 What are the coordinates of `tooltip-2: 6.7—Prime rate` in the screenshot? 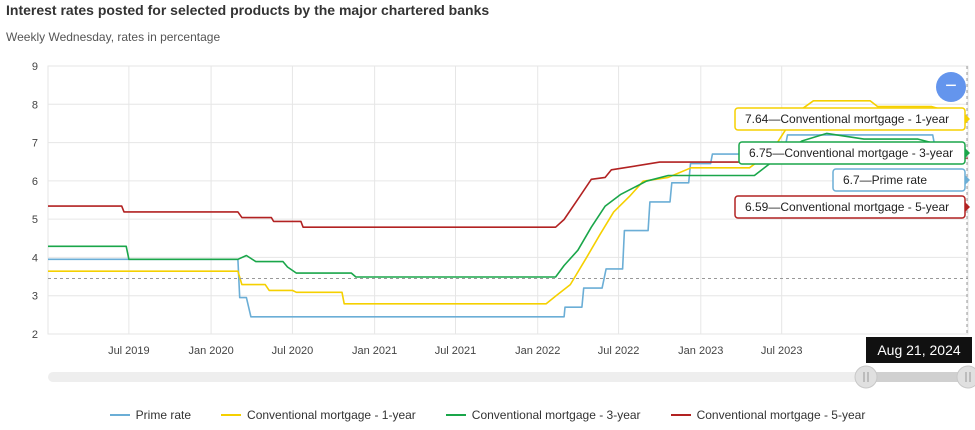 It's located at (901, 180).